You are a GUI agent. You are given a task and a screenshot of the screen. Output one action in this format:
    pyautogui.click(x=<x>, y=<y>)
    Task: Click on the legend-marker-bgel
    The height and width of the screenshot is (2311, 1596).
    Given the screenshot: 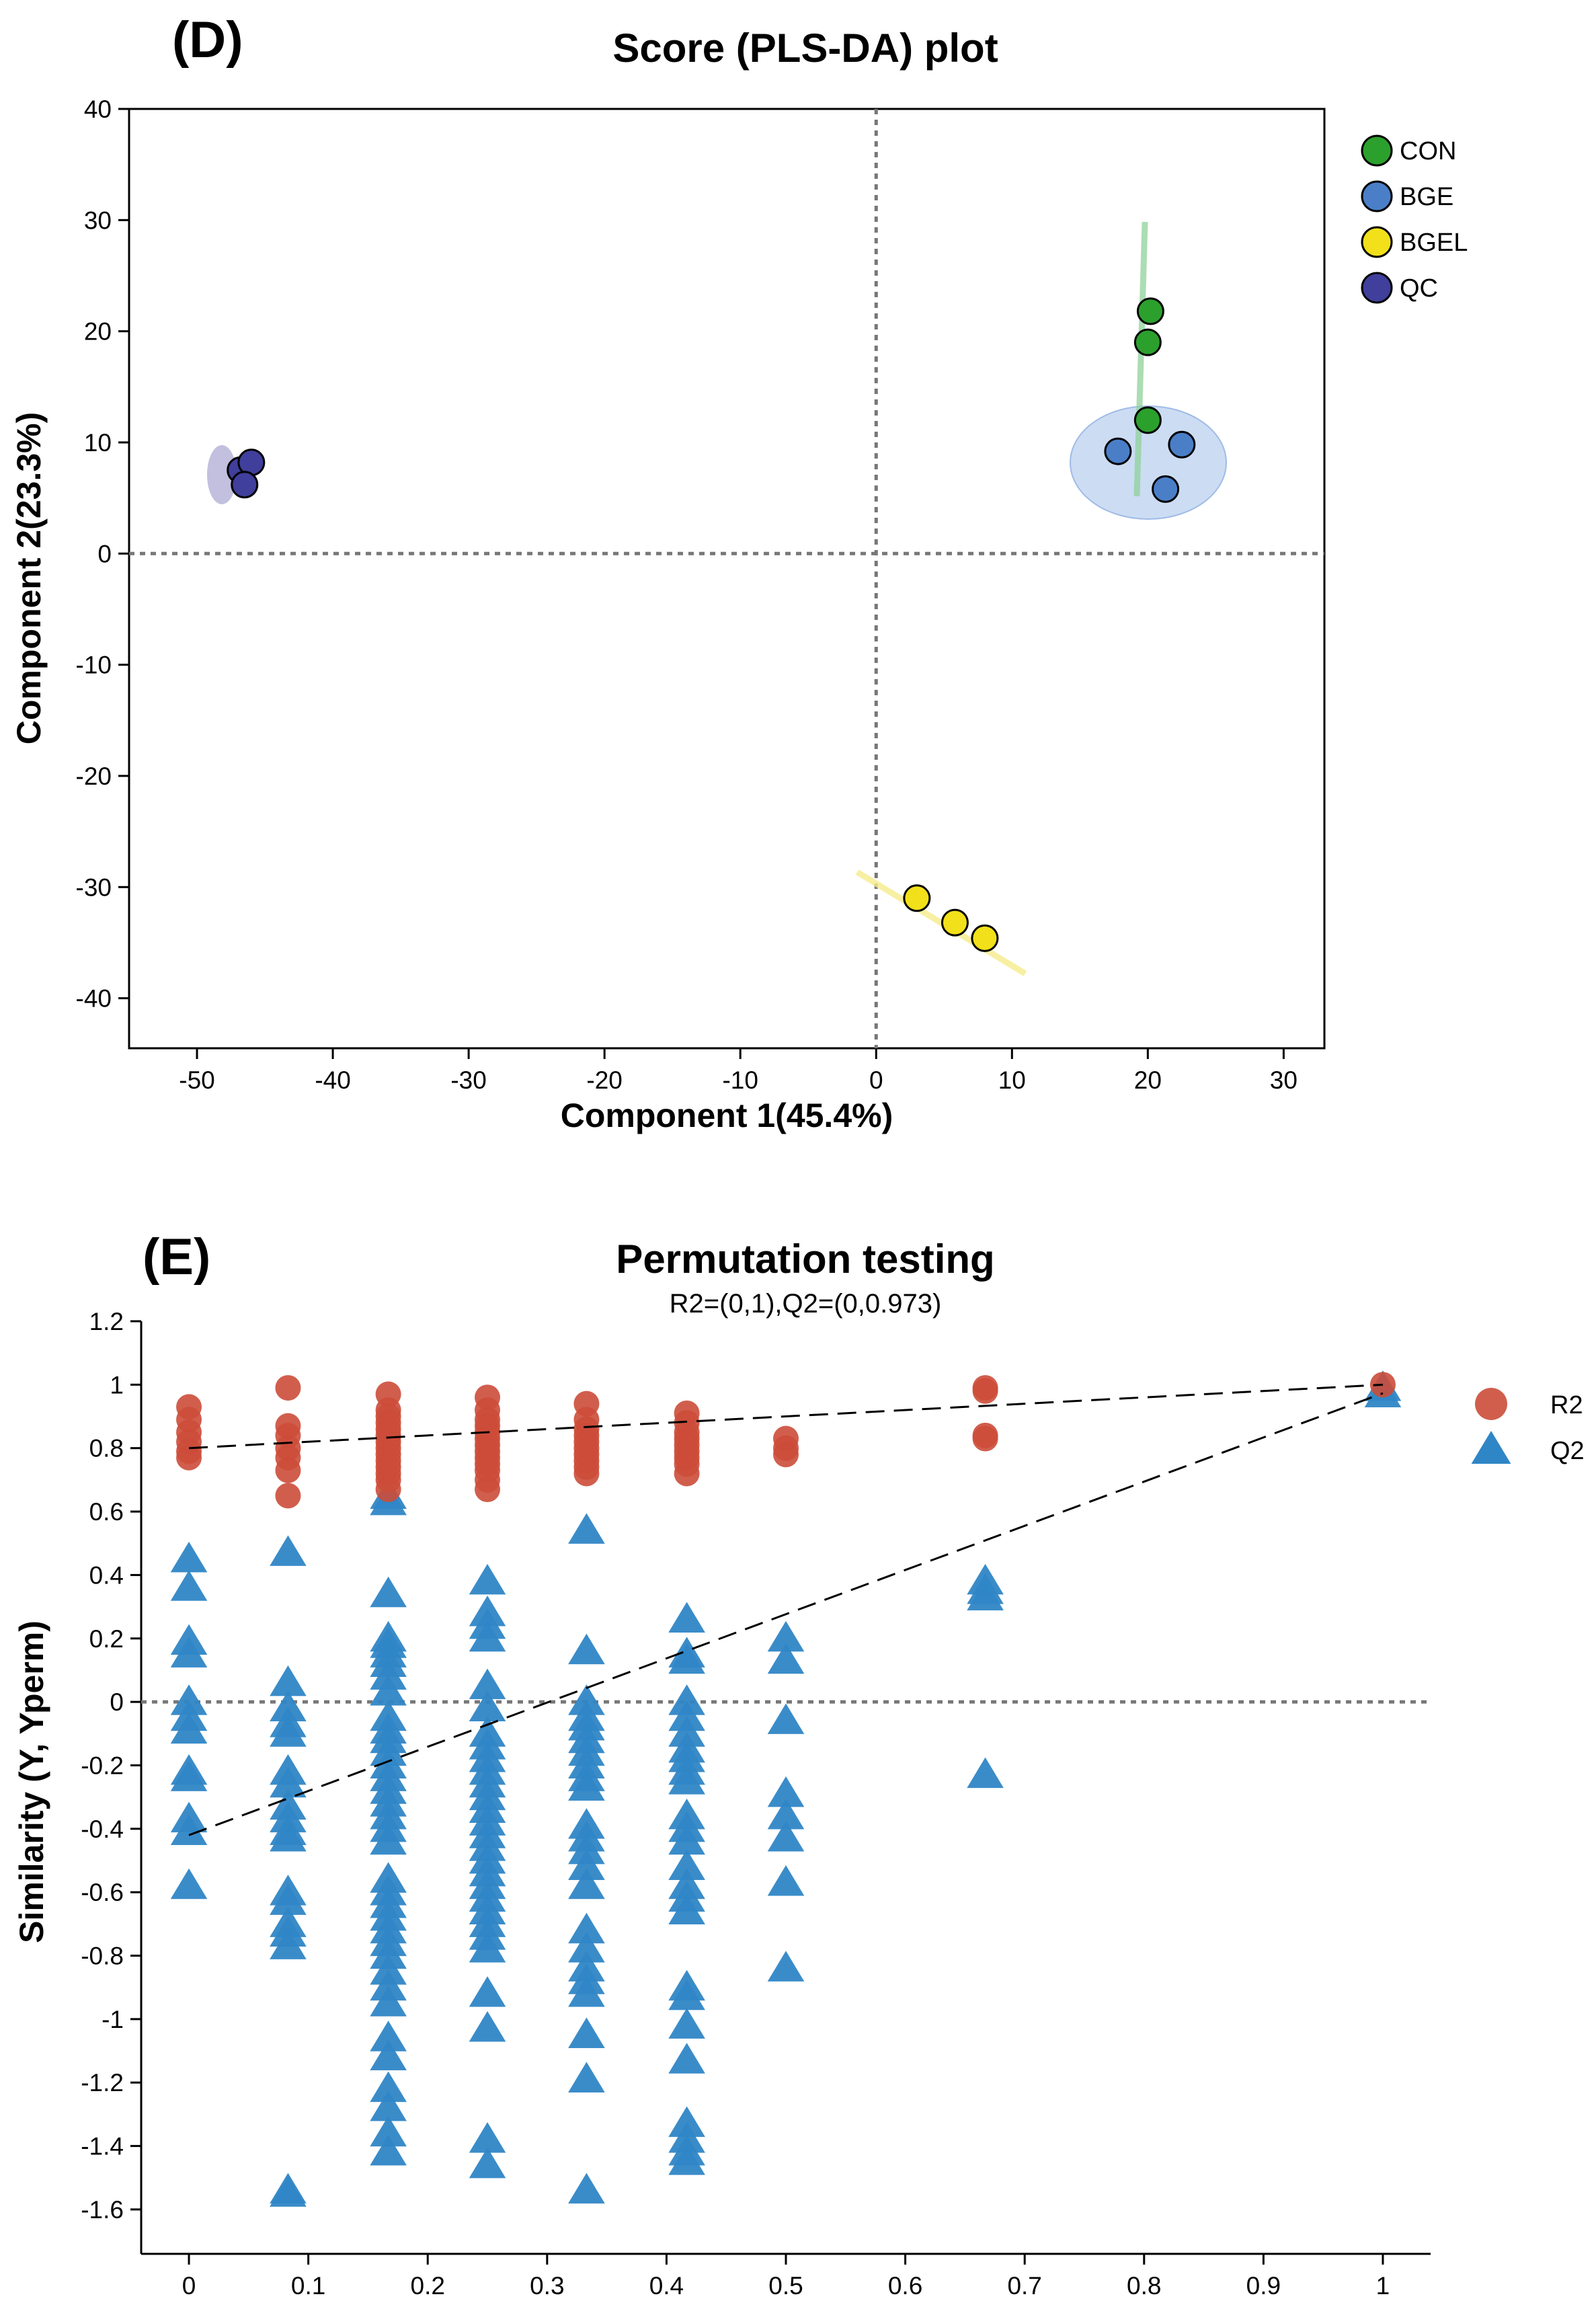 What is the action you would take?
    pyautogui.click(x=1377, y=242)
    